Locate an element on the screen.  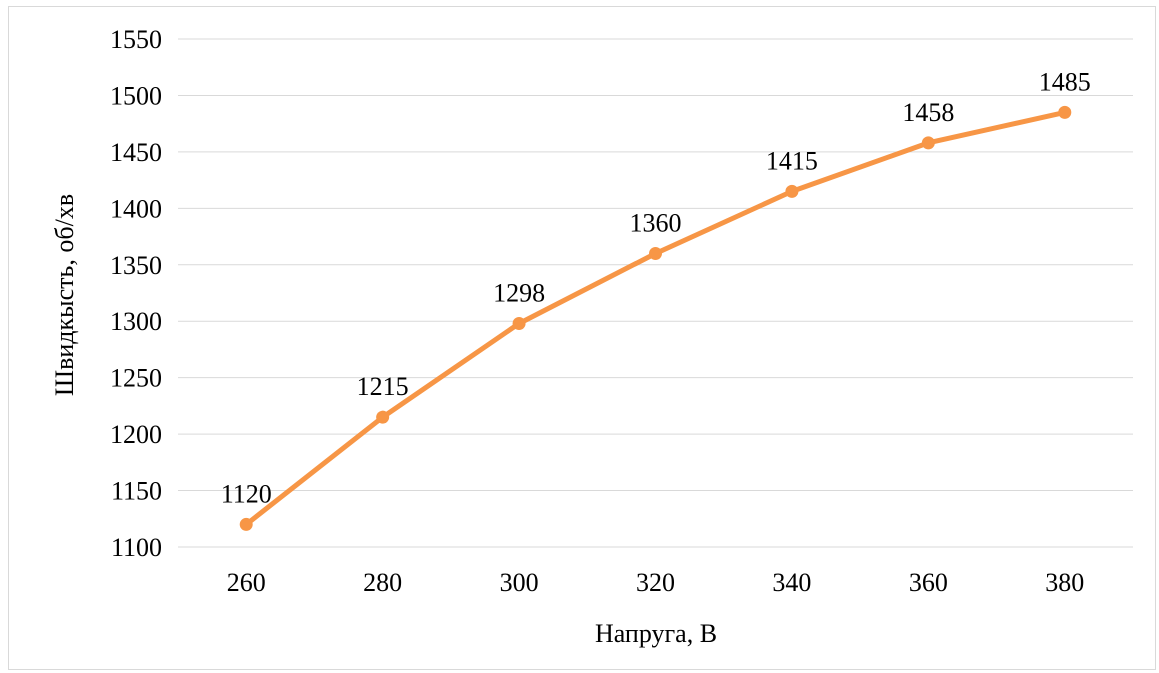
y-tick-label-1450: 1450 is located at coordinates (136, 152).